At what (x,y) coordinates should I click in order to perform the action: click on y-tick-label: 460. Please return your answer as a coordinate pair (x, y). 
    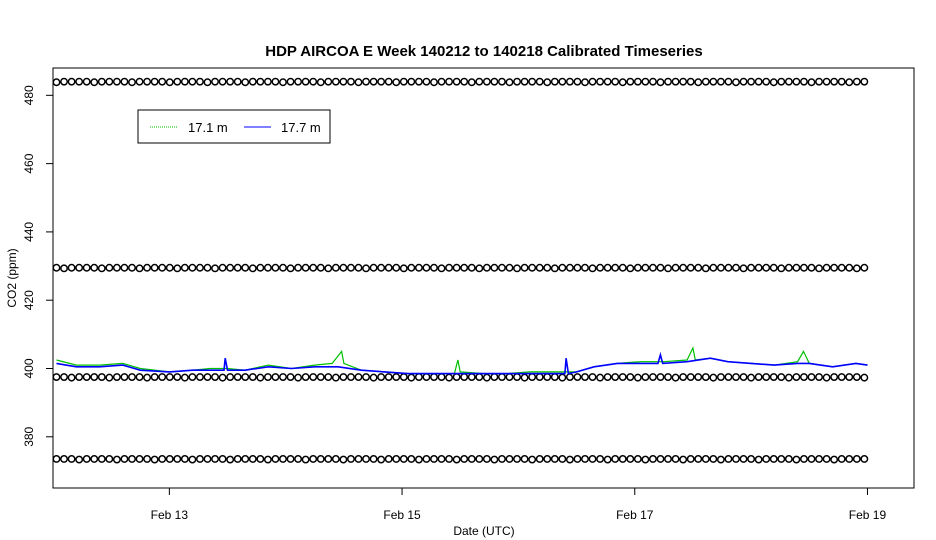
    Looking at the image, I should click on (29, 163).